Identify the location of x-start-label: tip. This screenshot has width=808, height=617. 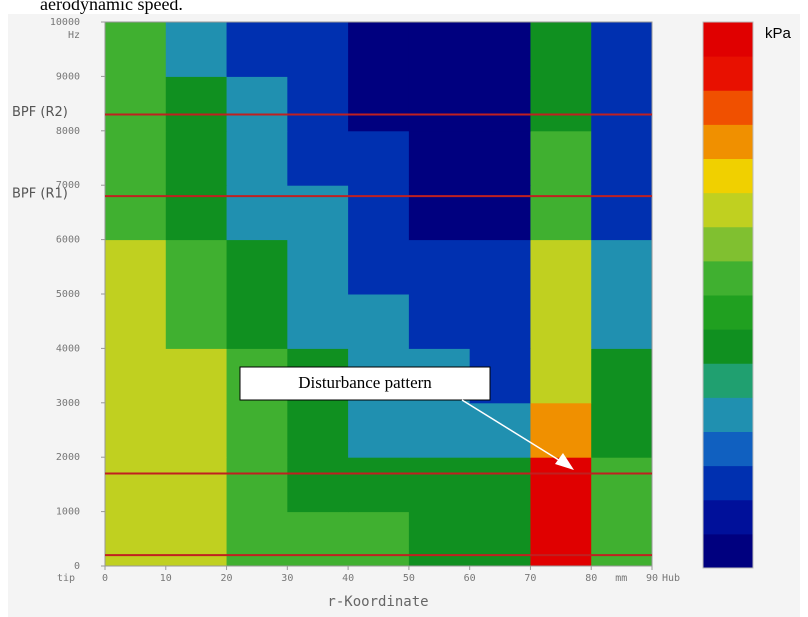
(66, 578).